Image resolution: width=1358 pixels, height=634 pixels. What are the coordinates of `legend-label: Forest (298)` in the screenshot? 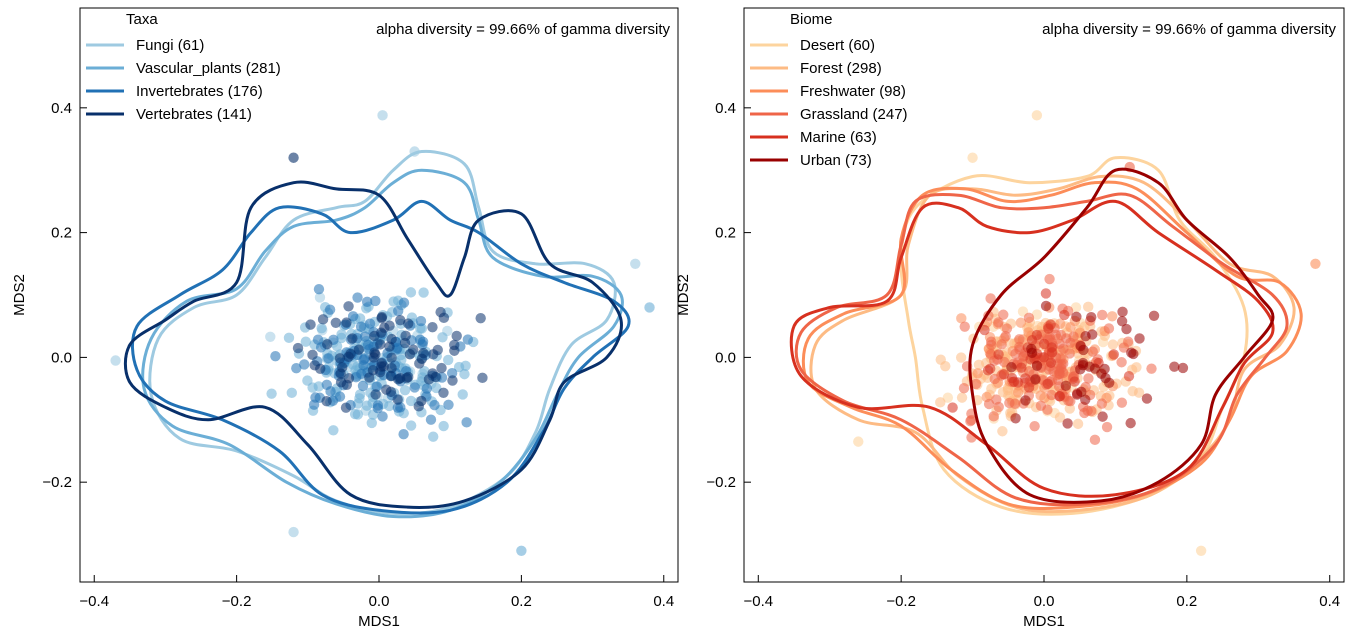 It's located at (841, 68).